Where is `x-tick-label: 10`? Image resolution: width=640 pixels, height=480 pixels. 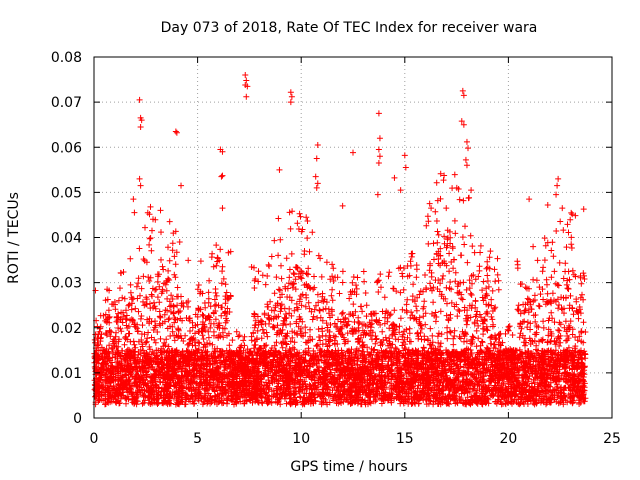
x-tick-label: 10 is located at coordinates (301, 439).